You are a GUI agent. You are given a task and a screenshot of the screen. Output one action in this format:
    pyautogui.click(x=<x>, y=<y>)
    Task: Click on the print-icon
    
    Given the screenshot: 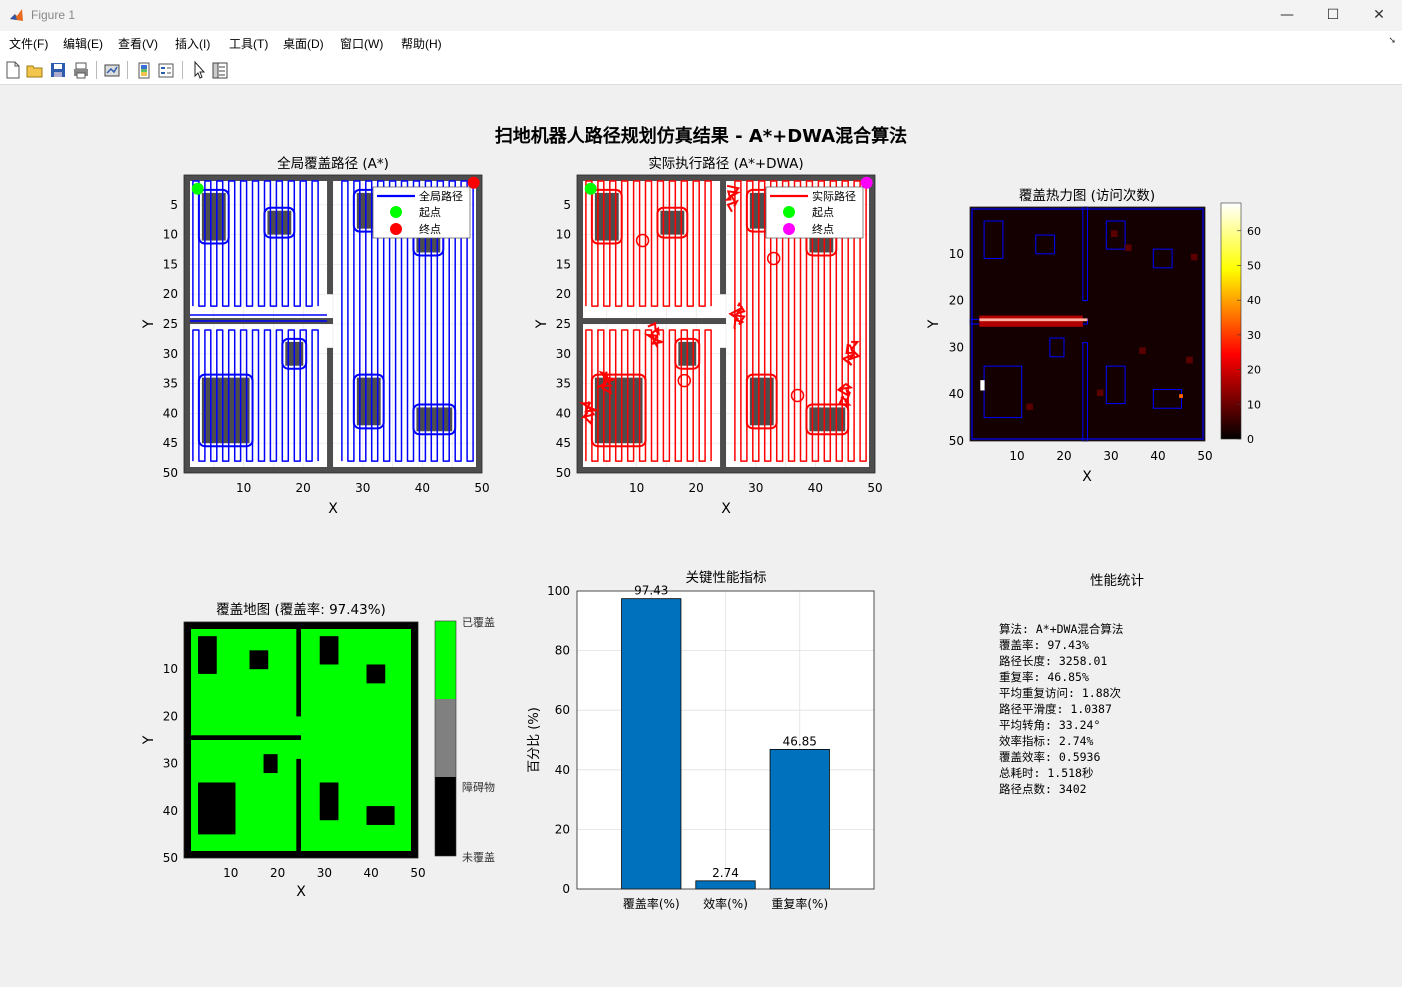 What is the action you would take?
    pyautogui.click(x=81, y=70)
    